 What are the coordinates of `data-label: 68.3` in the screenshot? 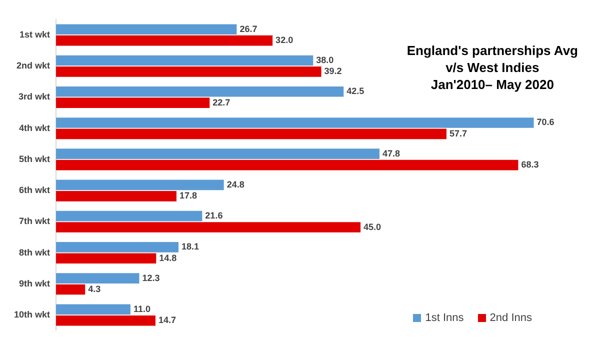 It's located at (530, 165).